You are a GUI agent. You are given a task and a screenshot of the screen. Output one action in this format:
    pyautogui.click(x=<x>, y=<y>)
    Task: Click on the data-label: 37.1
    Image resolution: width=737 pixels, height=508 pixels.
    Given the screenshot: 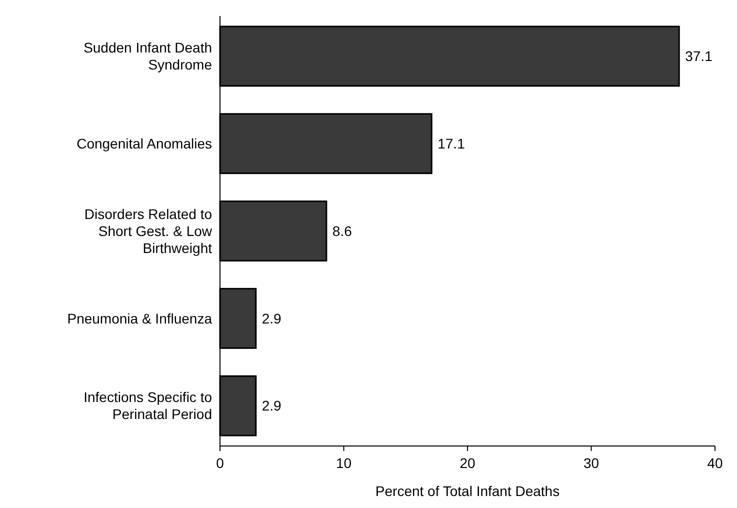 What is the action you would take?
    pyautogui.click(x=699, y=56)
    